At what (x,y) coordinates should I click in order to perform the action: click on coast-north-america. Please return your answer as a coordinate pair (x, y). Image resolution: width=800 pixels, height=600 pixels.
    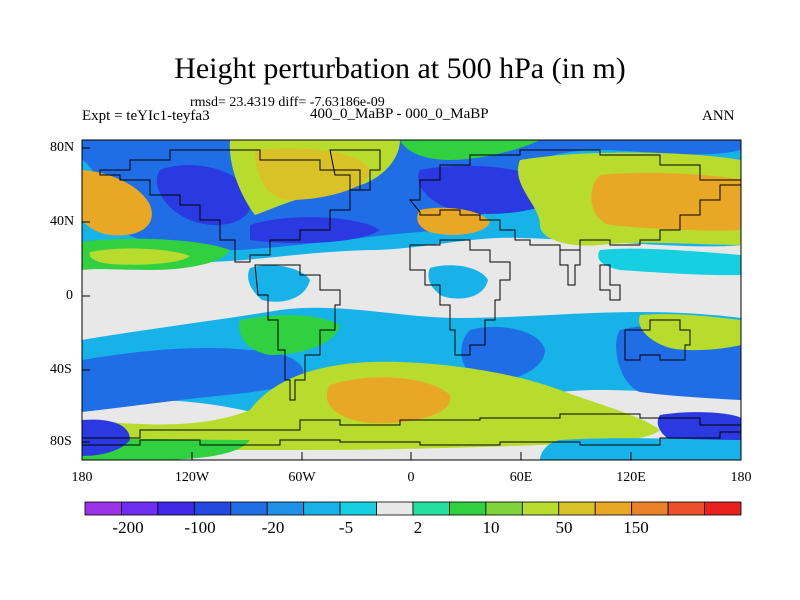
    Looking at the image, I should click on (230, 206).